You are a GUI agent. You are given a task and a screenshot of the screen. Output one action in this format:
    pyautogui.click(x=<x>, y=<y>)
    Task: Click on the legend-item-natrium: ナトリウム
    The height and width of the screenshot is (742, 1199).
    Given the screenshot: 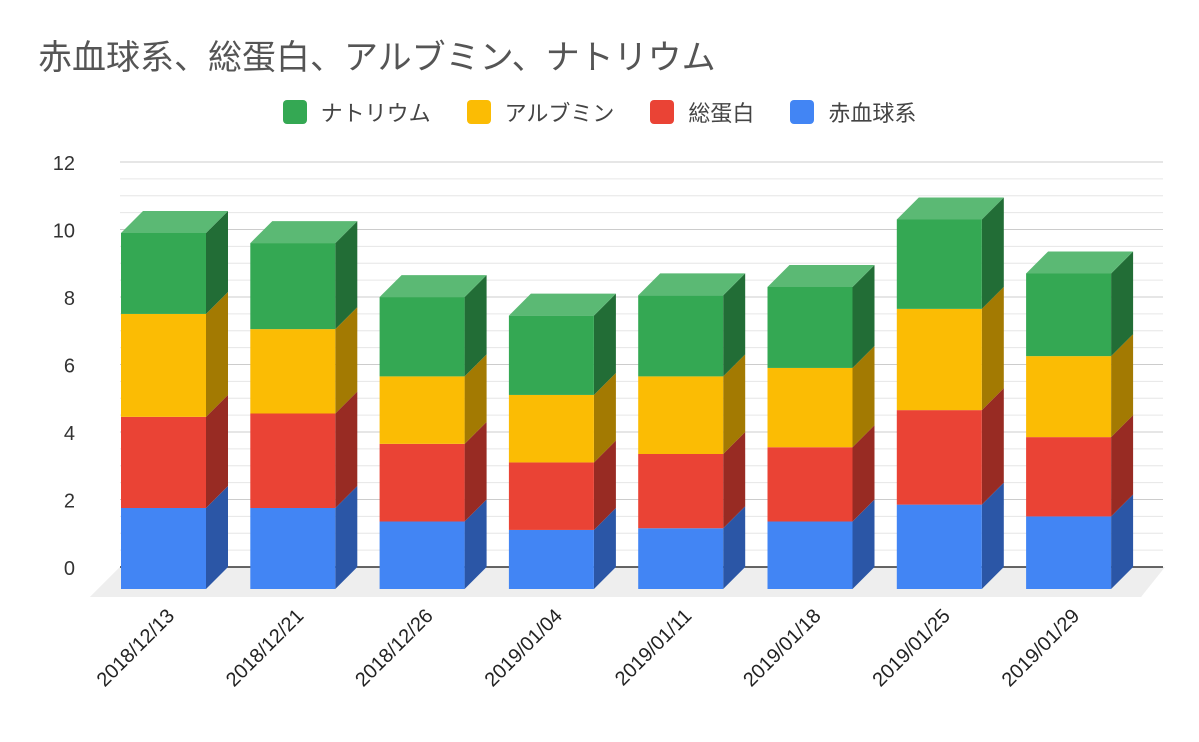 What is the action you would take?
    pyautogui.click(x=356, y=112)
    